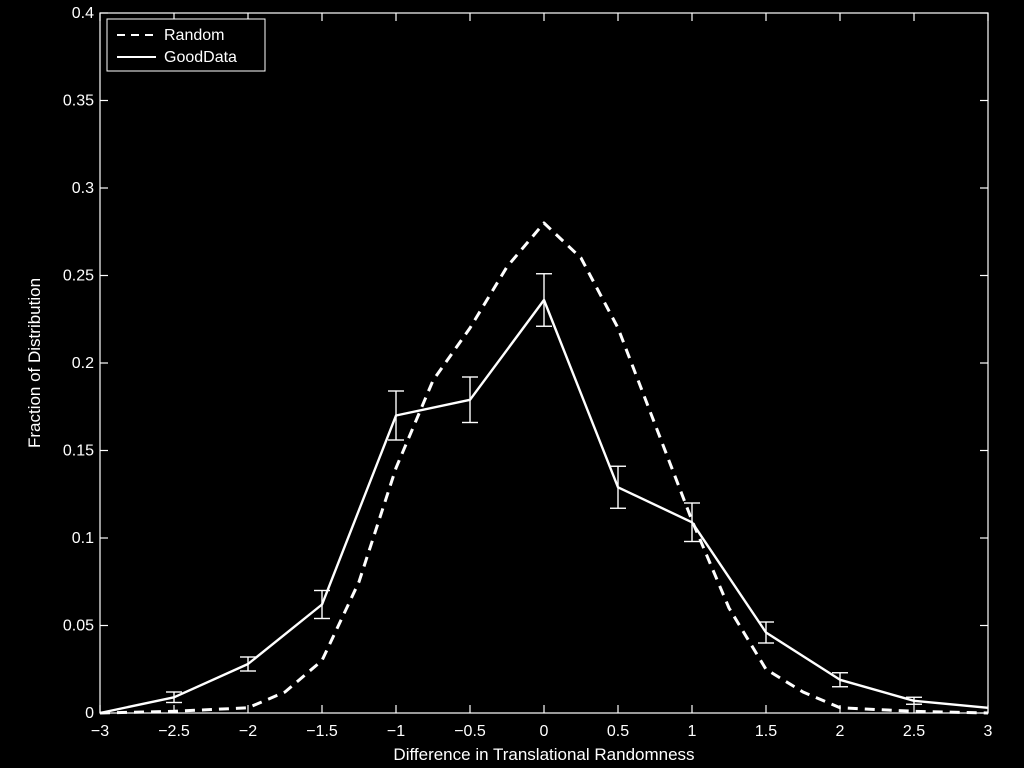  Describe the element at coordinates (618, 731) in the screenshot. I see `x-tick-label: 0.5` at that location.